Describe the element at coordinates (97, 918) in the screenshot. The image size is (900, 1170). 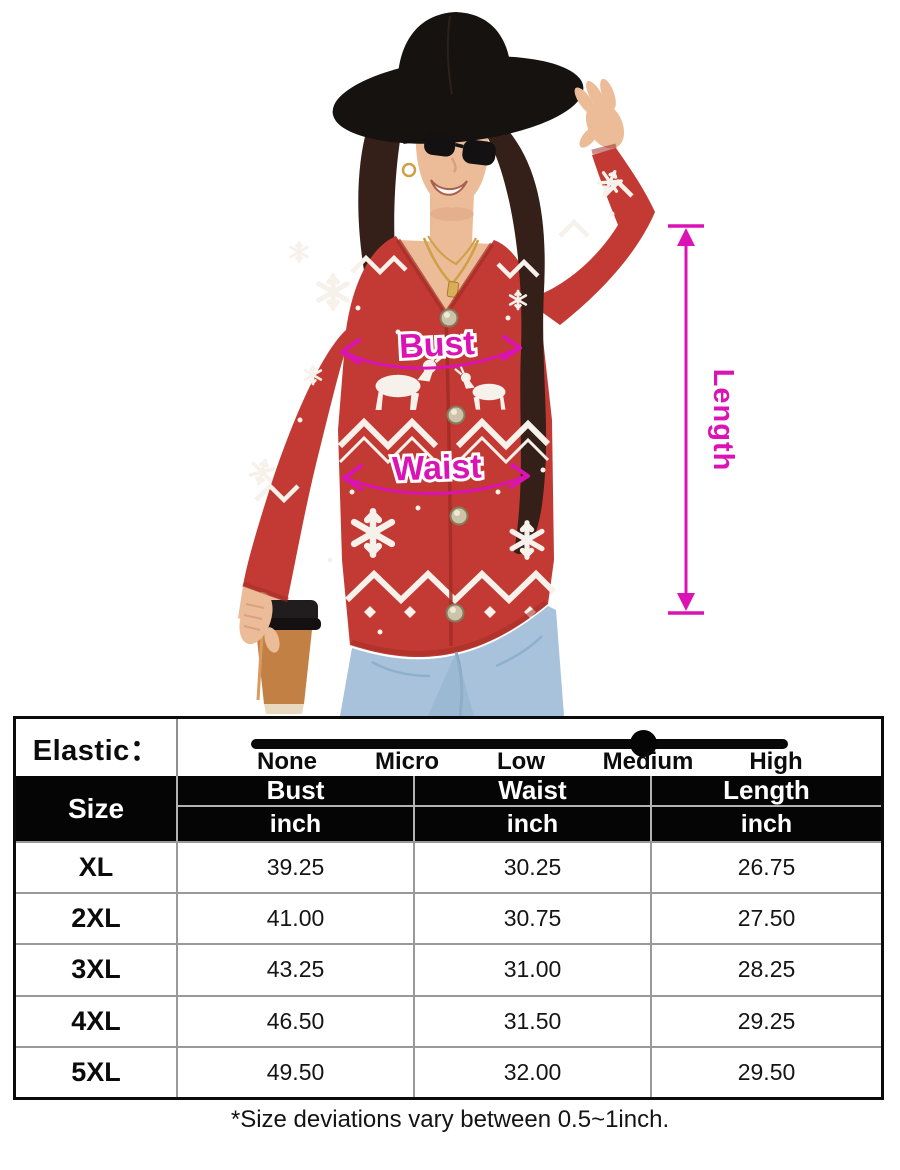
I see `size-label-2xl: 2XL` at that location.